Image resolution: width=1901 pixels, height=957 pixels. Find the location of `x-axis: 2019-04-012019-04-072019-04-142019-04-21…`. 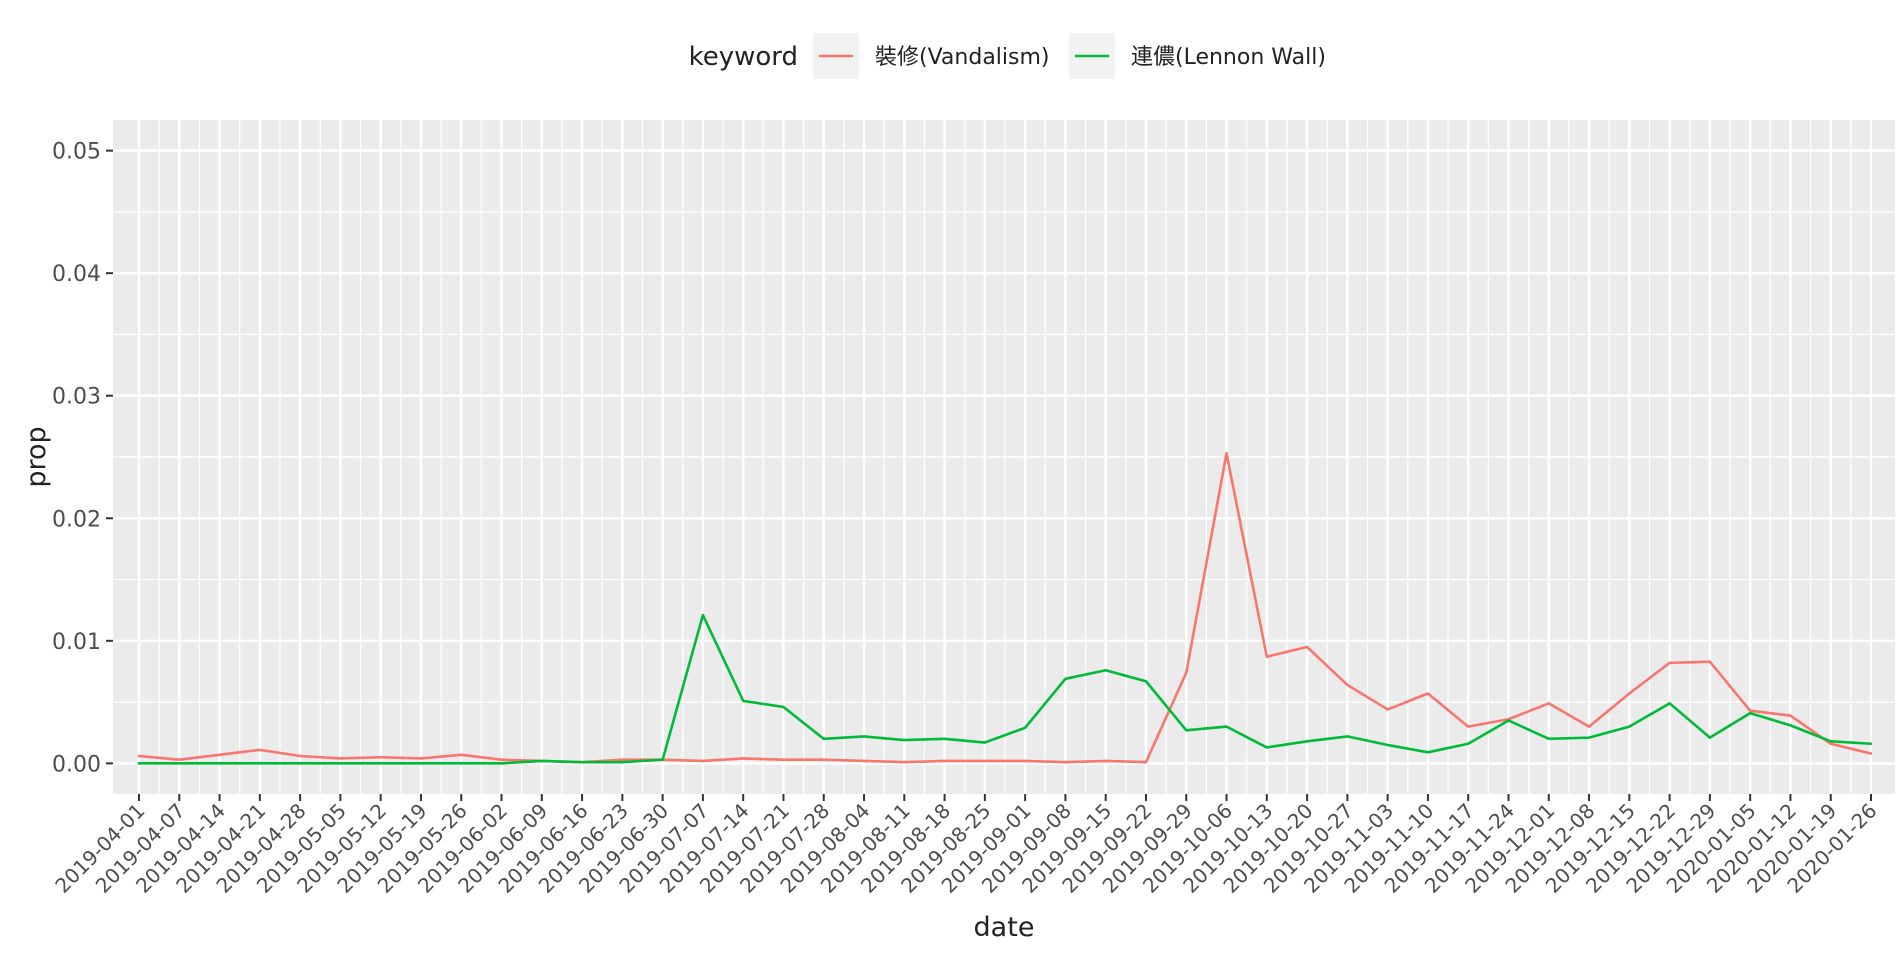

x-axis: 2019-04-012019-04-072019-04-142019-04-21… is located at coordinates (966, 846).